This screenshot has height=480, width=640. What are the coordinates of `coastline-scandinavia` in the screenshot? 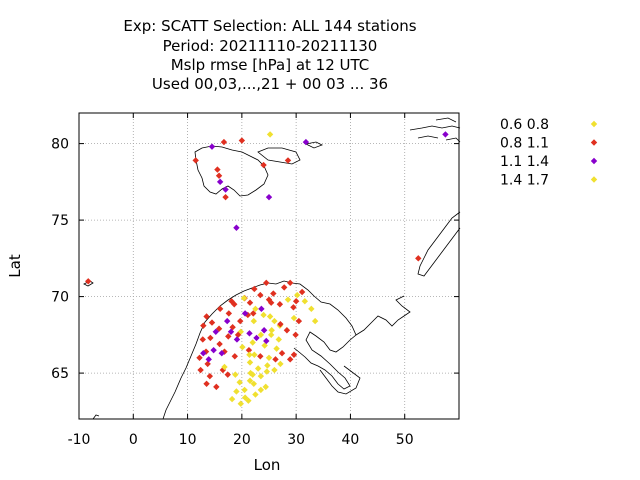 It's located at (259, 350).